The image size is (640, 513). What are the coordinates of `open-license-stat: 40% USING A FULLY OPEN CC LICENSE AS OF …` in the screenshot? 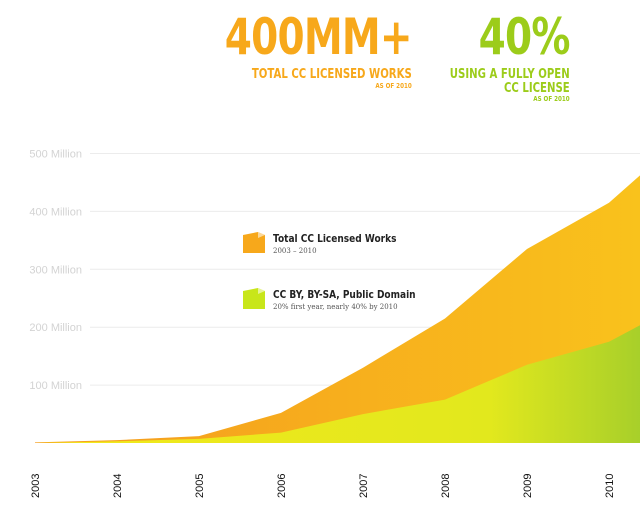 It's located at (493, 56).